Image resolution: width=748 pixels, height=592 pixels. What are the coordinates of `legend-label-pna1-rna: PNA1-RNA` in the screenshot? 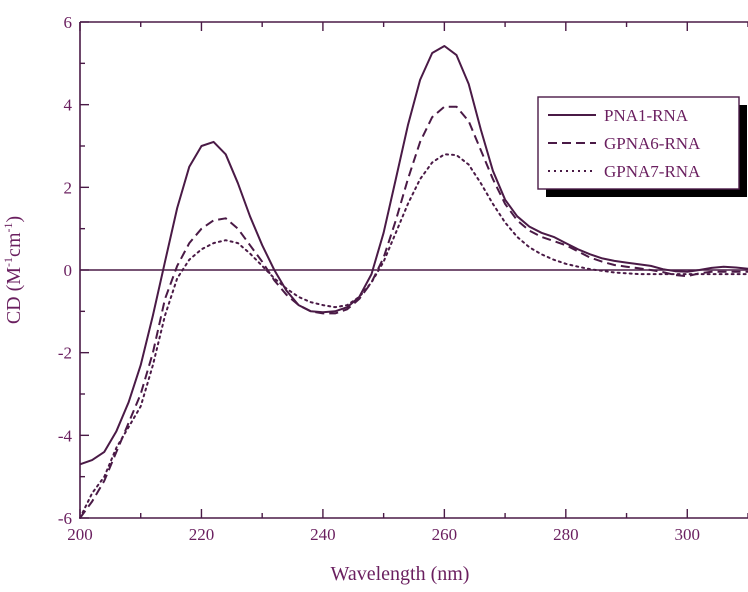 It's located at (646, 115).